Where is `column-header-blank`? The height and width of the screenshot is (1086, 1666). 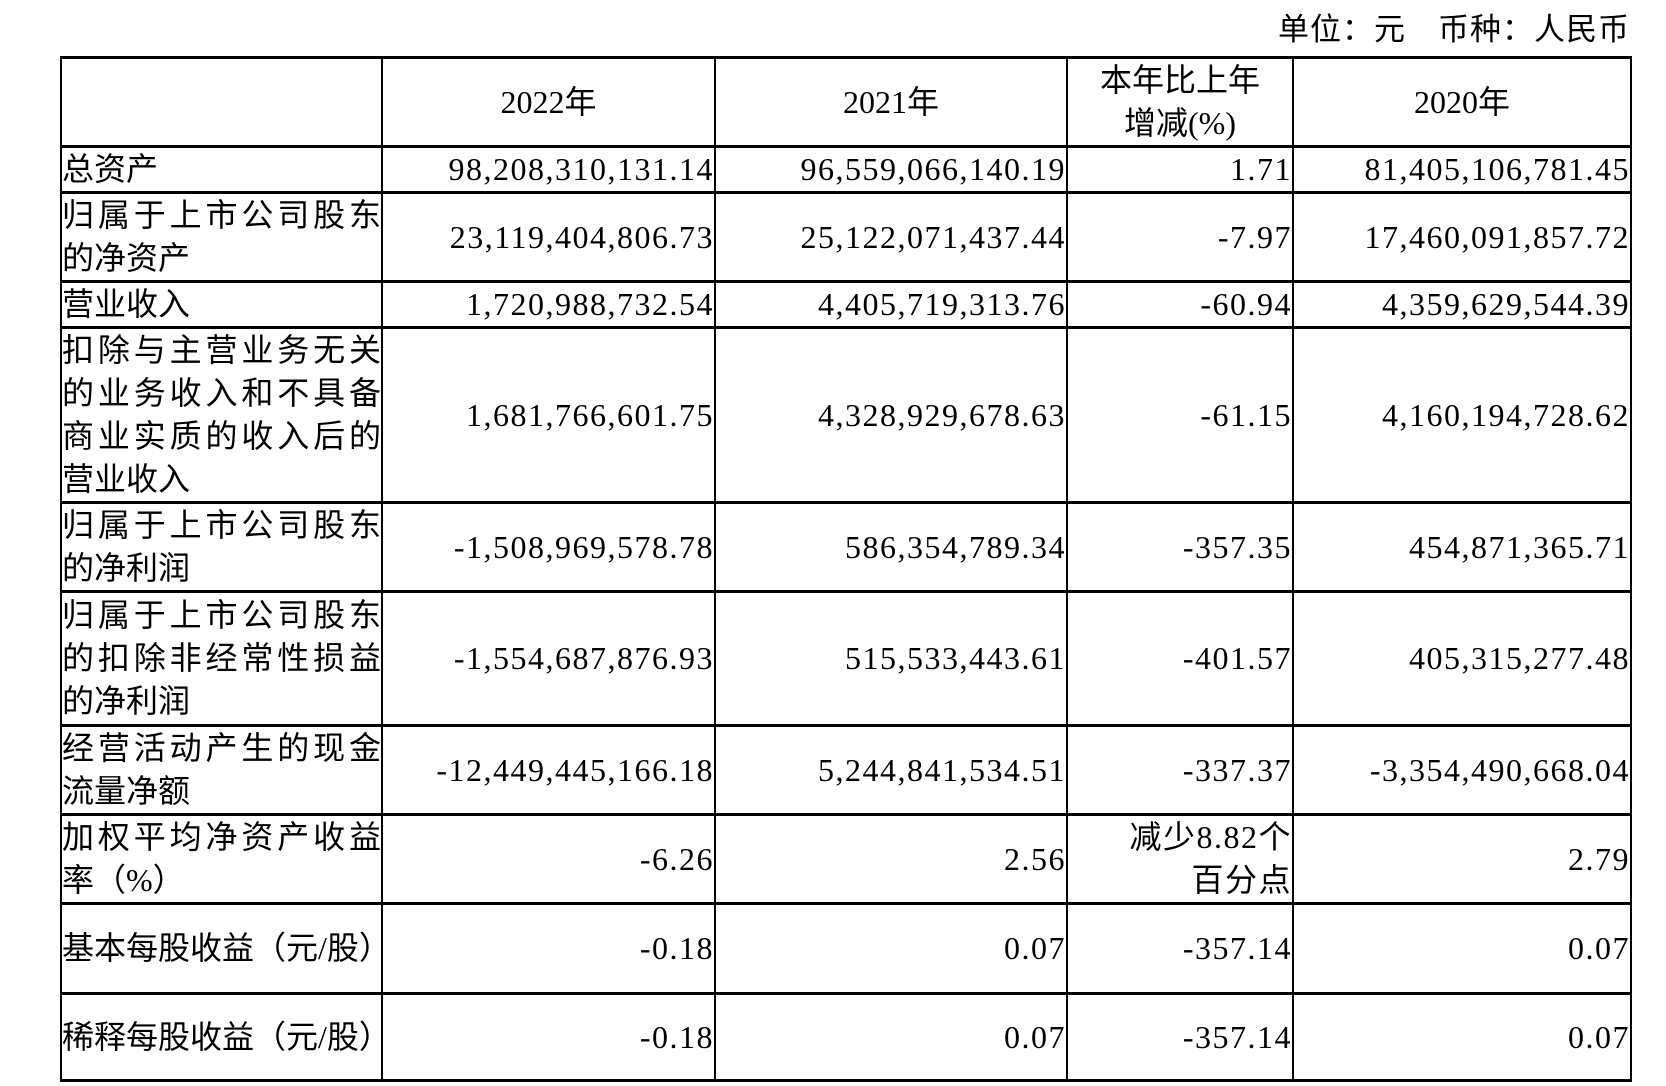 column-header-blank is located at coordinates (221, 102).